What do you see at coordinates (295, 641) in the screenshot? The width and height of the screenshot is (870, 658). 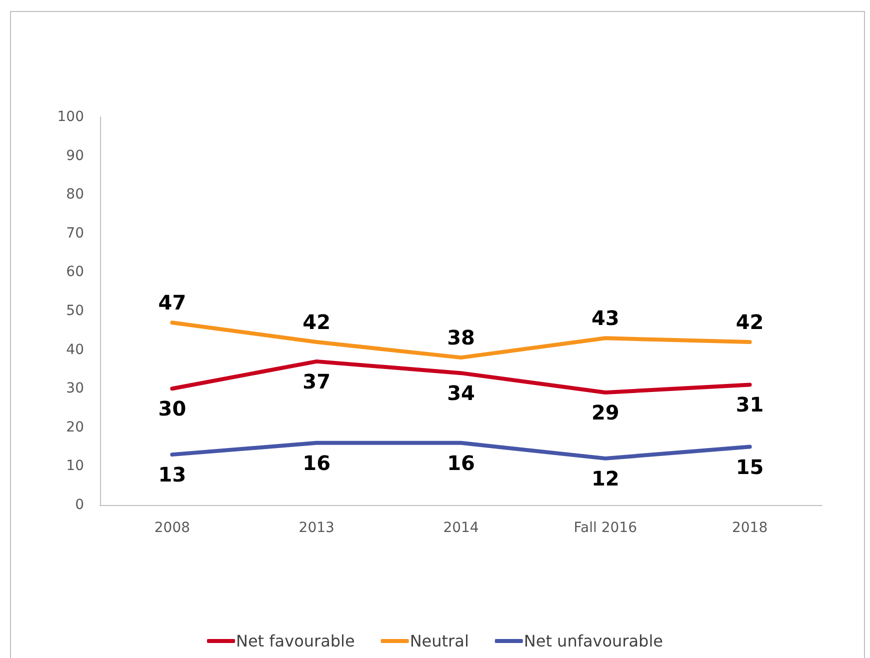 I see `legend-label: Net favourable` at bounding box center [295, 641].